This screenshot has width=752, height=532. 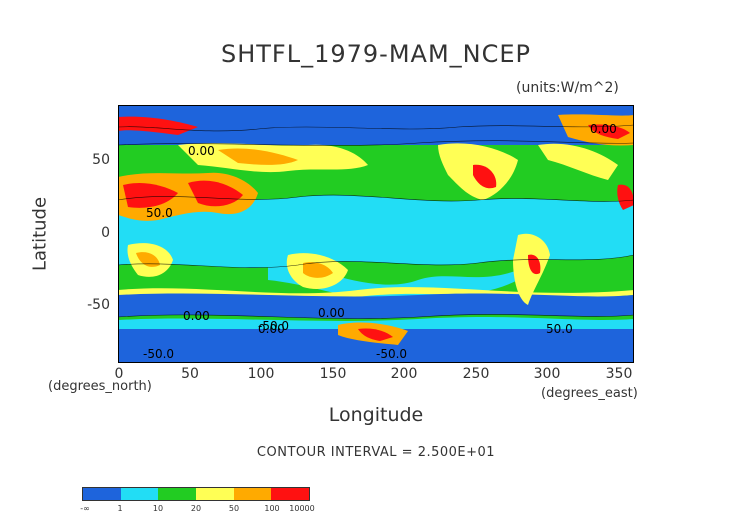 I want to click on x-tick-label: 300, so click(x=547, y=374).